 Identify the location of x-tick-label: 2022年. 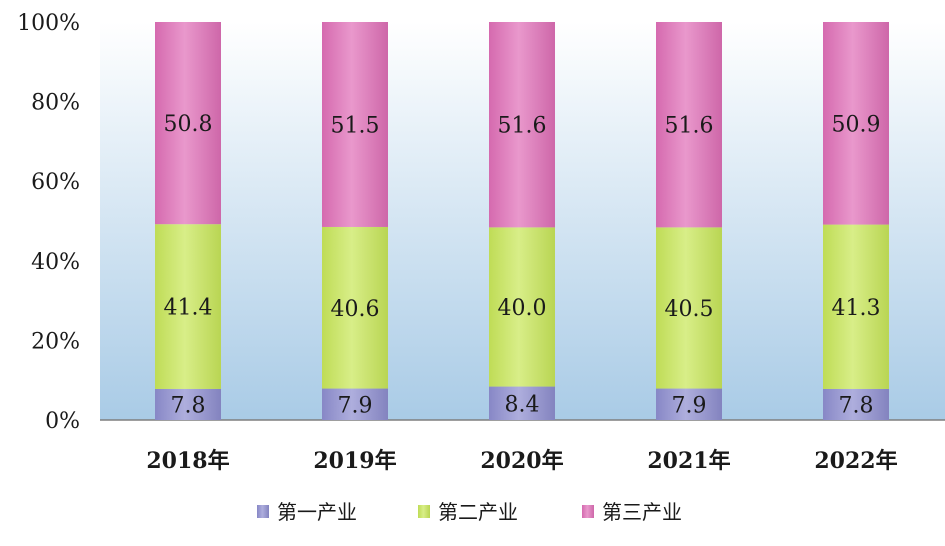
(855, 461).